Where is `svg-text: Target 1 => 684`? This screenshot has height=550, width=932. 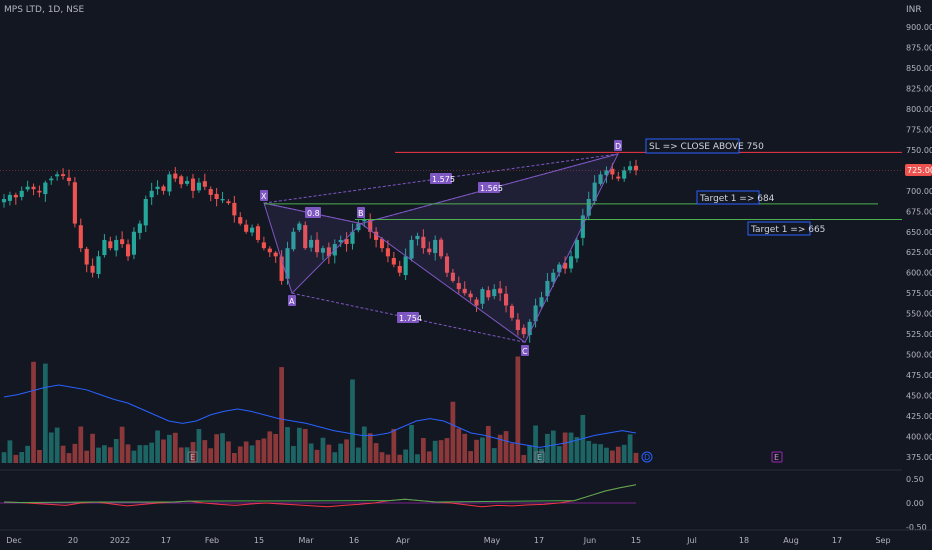
svg-text: Target 1 => 684 is located at coordinates (737, 199).